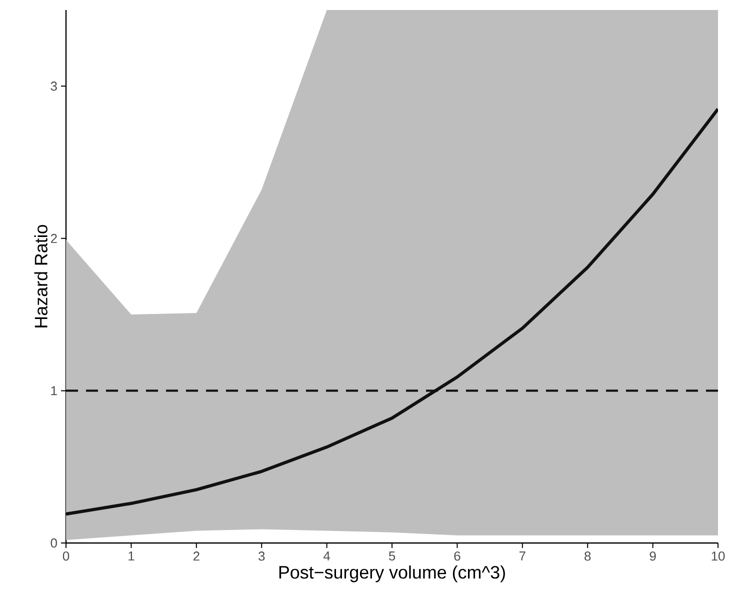 This screenshot has height=607, width=743. What do you see at coordinates (261, 556) in the screenshot?
I see `x-tick-label: 3` at bounding box center [261, 556].